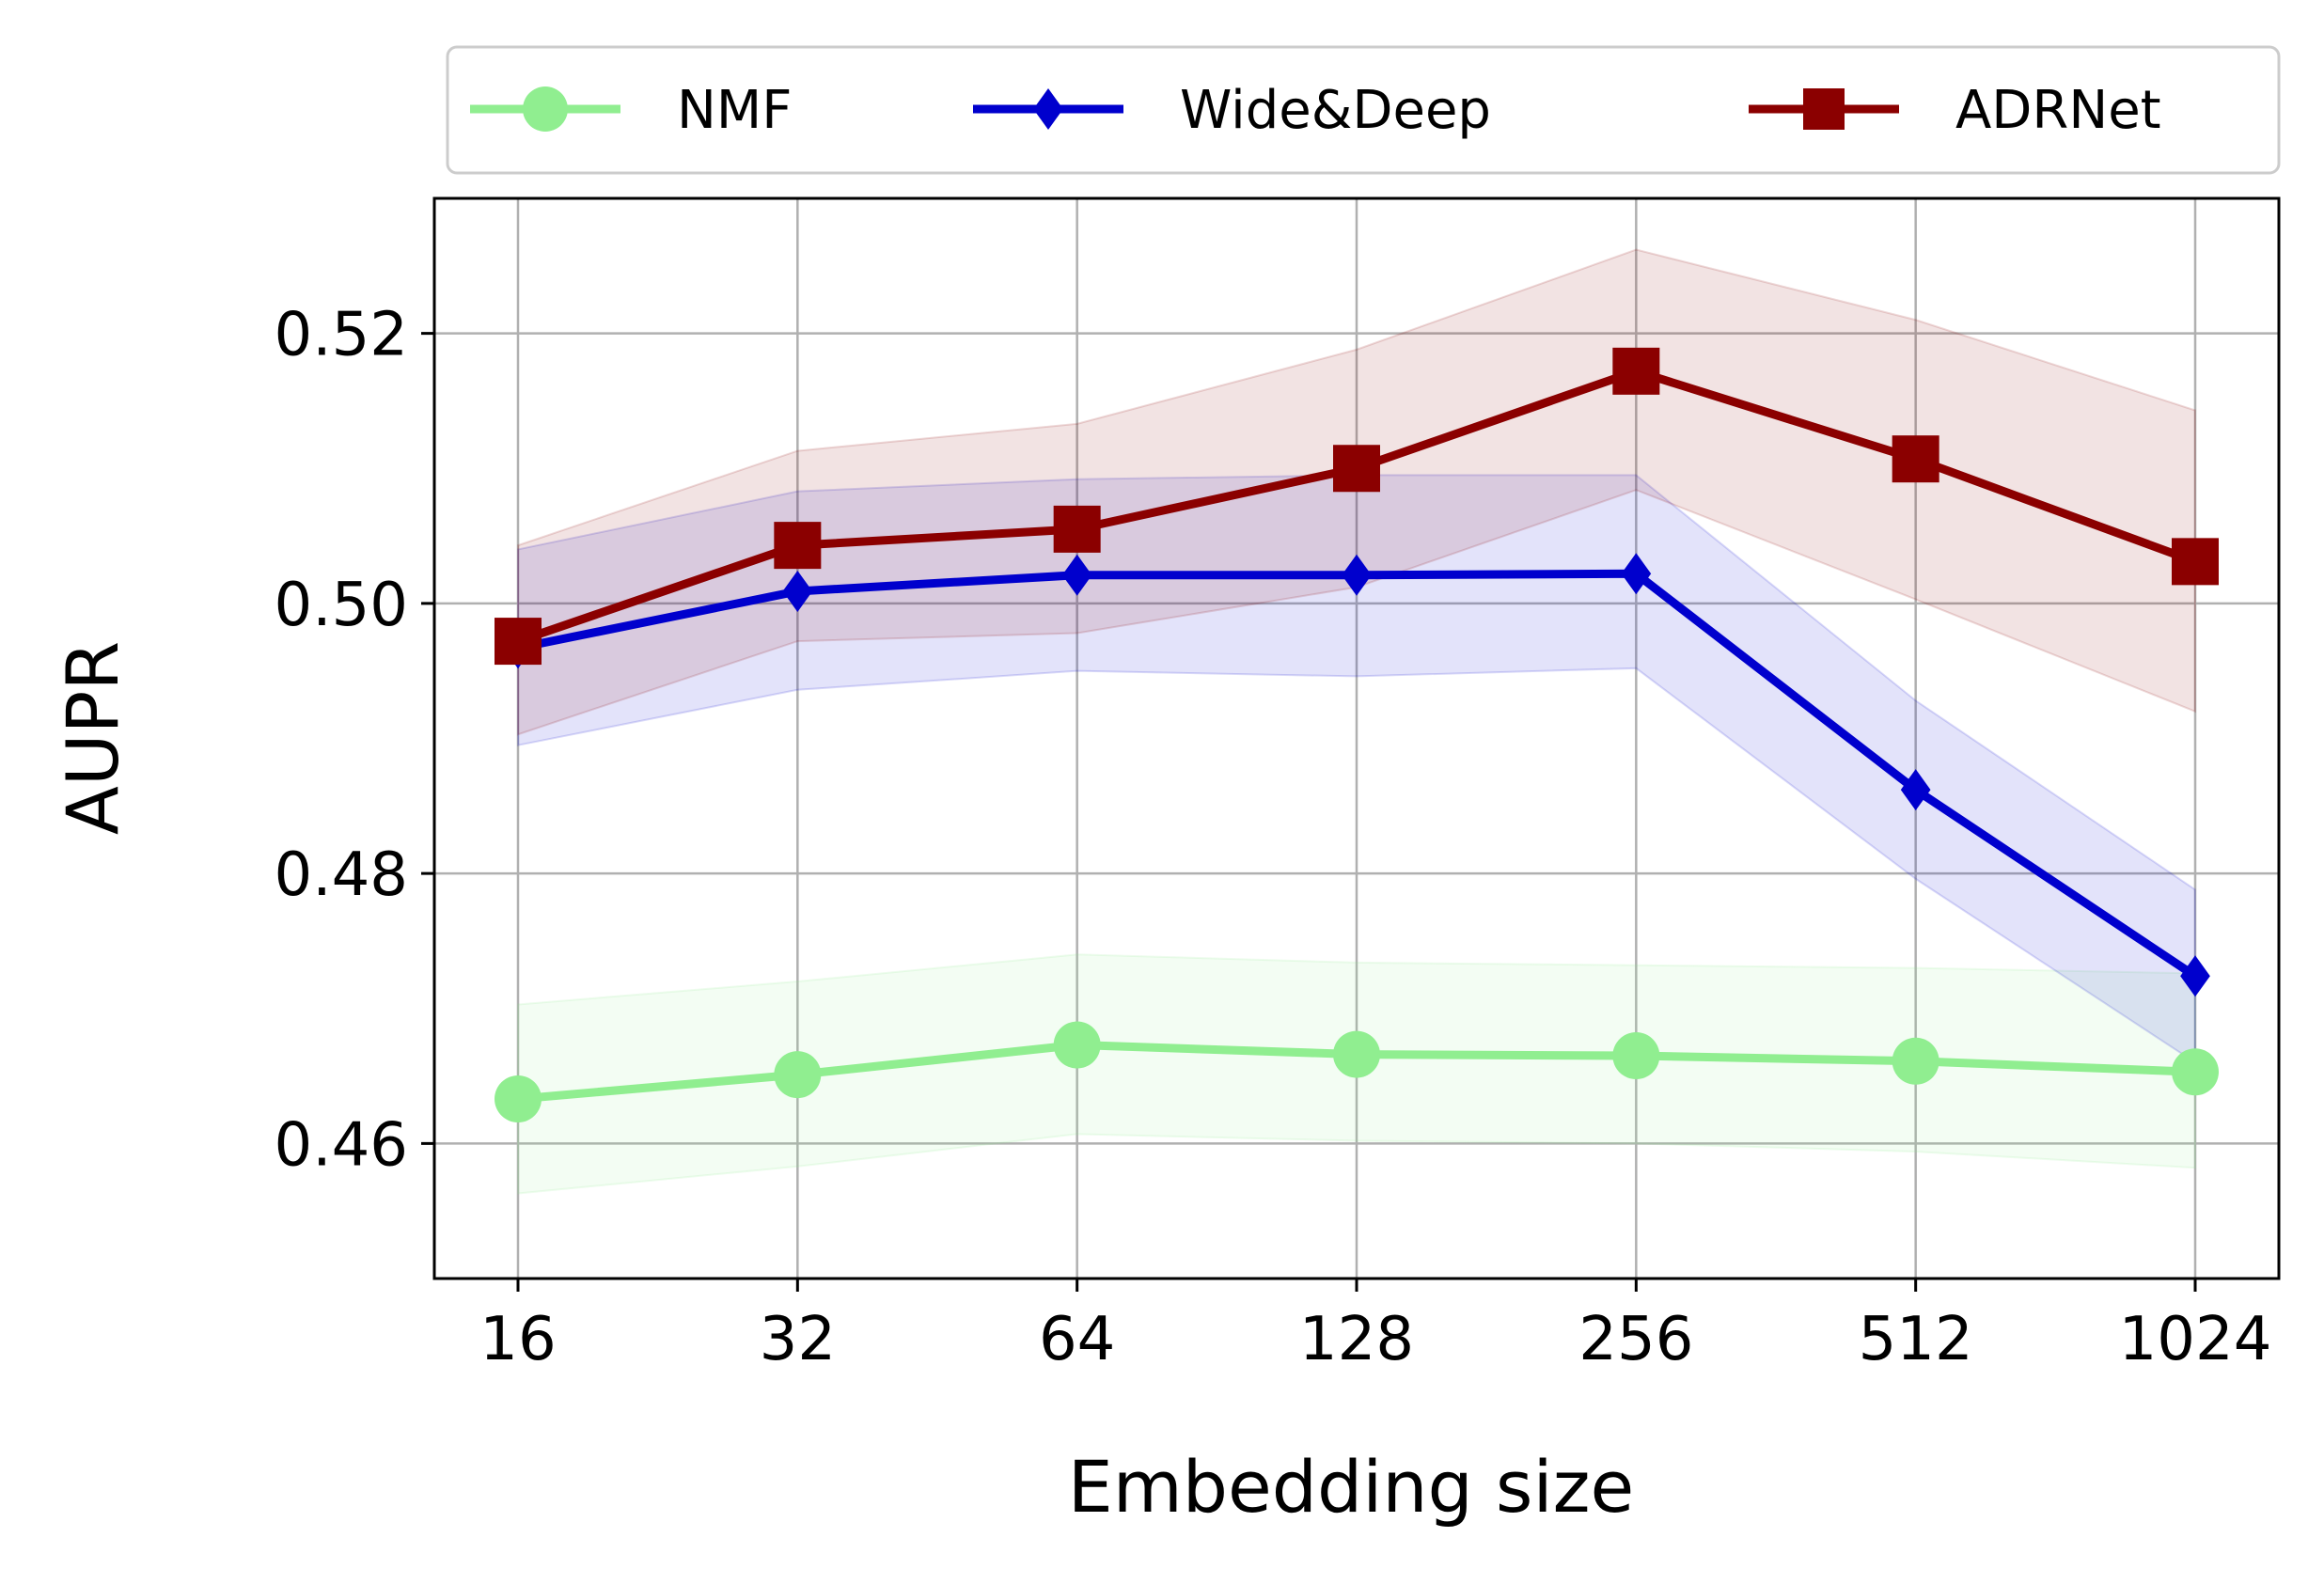 The image size is (2324, 1569). I want to click on y-tick-label: 0.46, so click(342, 1145).